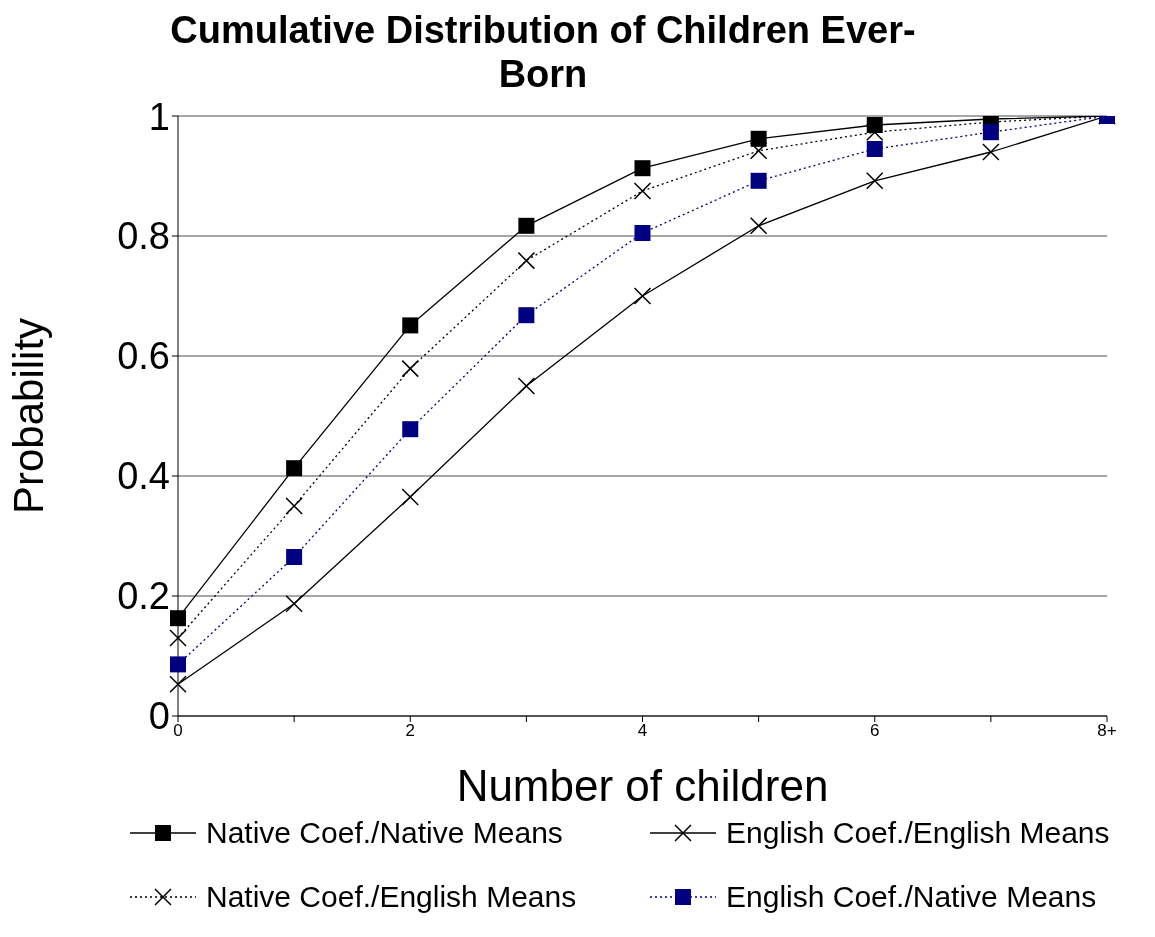 This screenshot has width=1155, height=937. Describe the element at coordinates (159, 116) in the screenshot. I see `y-tick-label: 1` at that location.